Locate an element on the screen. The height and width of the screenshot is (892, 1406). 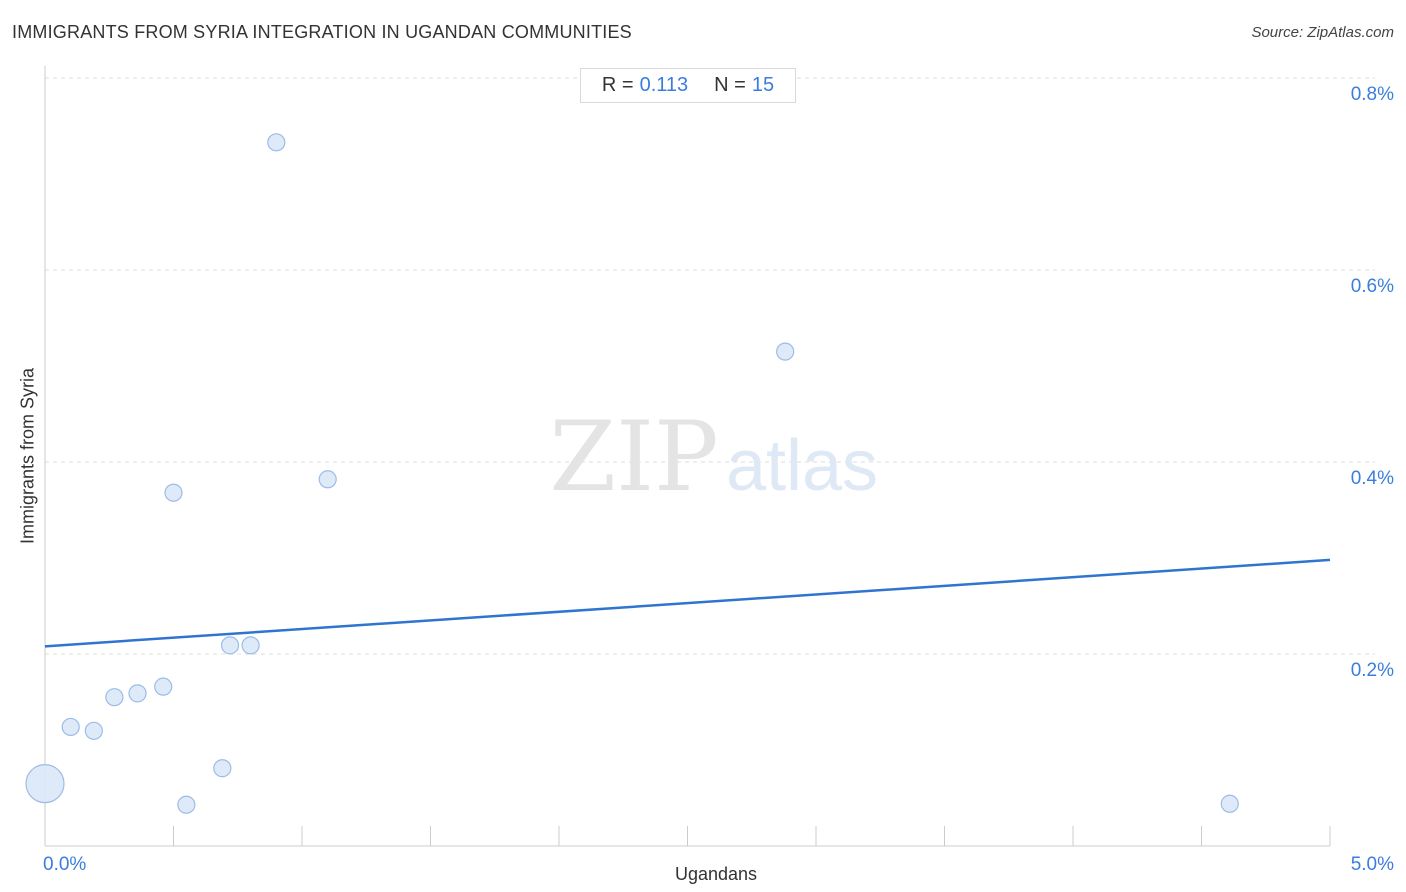
watermark: ZIP atlas is located at coordinates (713, 457).